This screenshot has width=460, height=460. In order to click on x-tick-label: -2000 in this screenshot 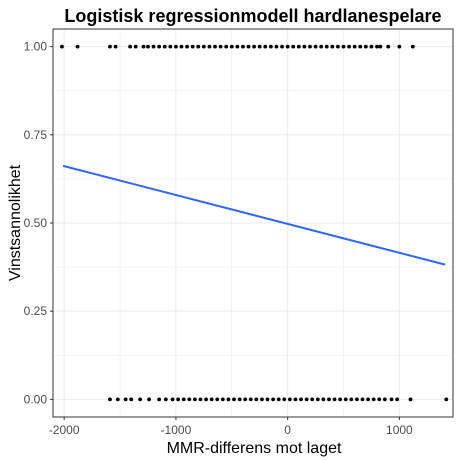, I will do `click(64, 430)`.